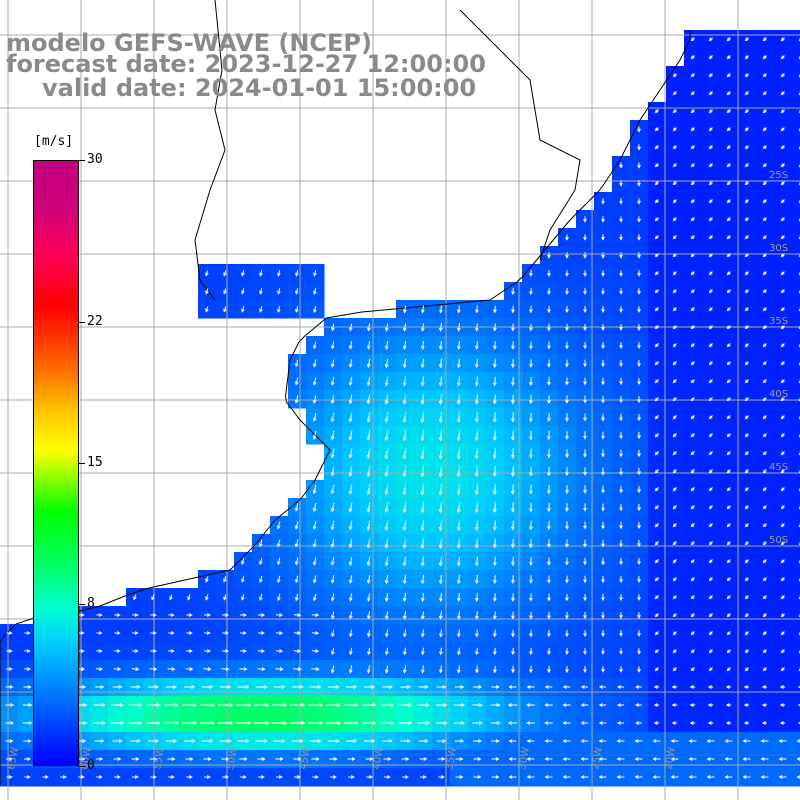 This screenshot has height=800, width=800. Describe the element at coordinates (520, 135) in the screenshot. I see `border-line` at that location.